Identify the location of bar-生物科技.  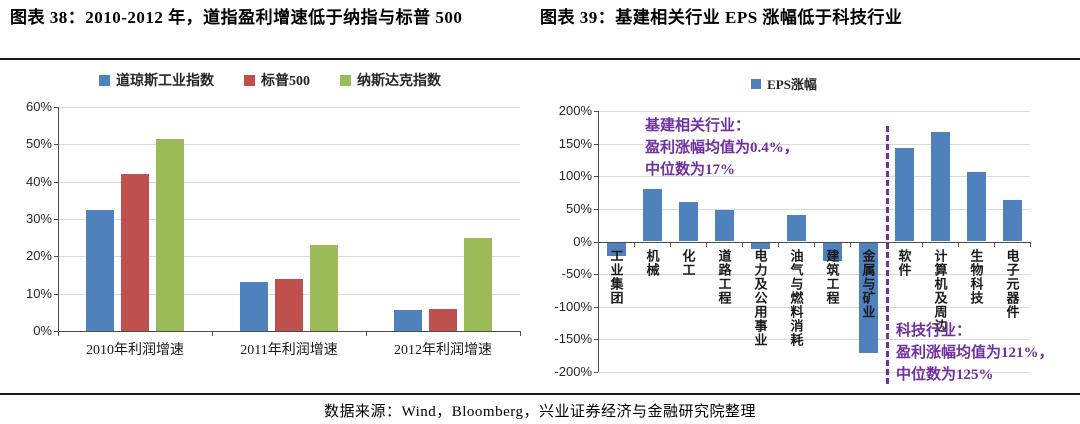
(976, 206).